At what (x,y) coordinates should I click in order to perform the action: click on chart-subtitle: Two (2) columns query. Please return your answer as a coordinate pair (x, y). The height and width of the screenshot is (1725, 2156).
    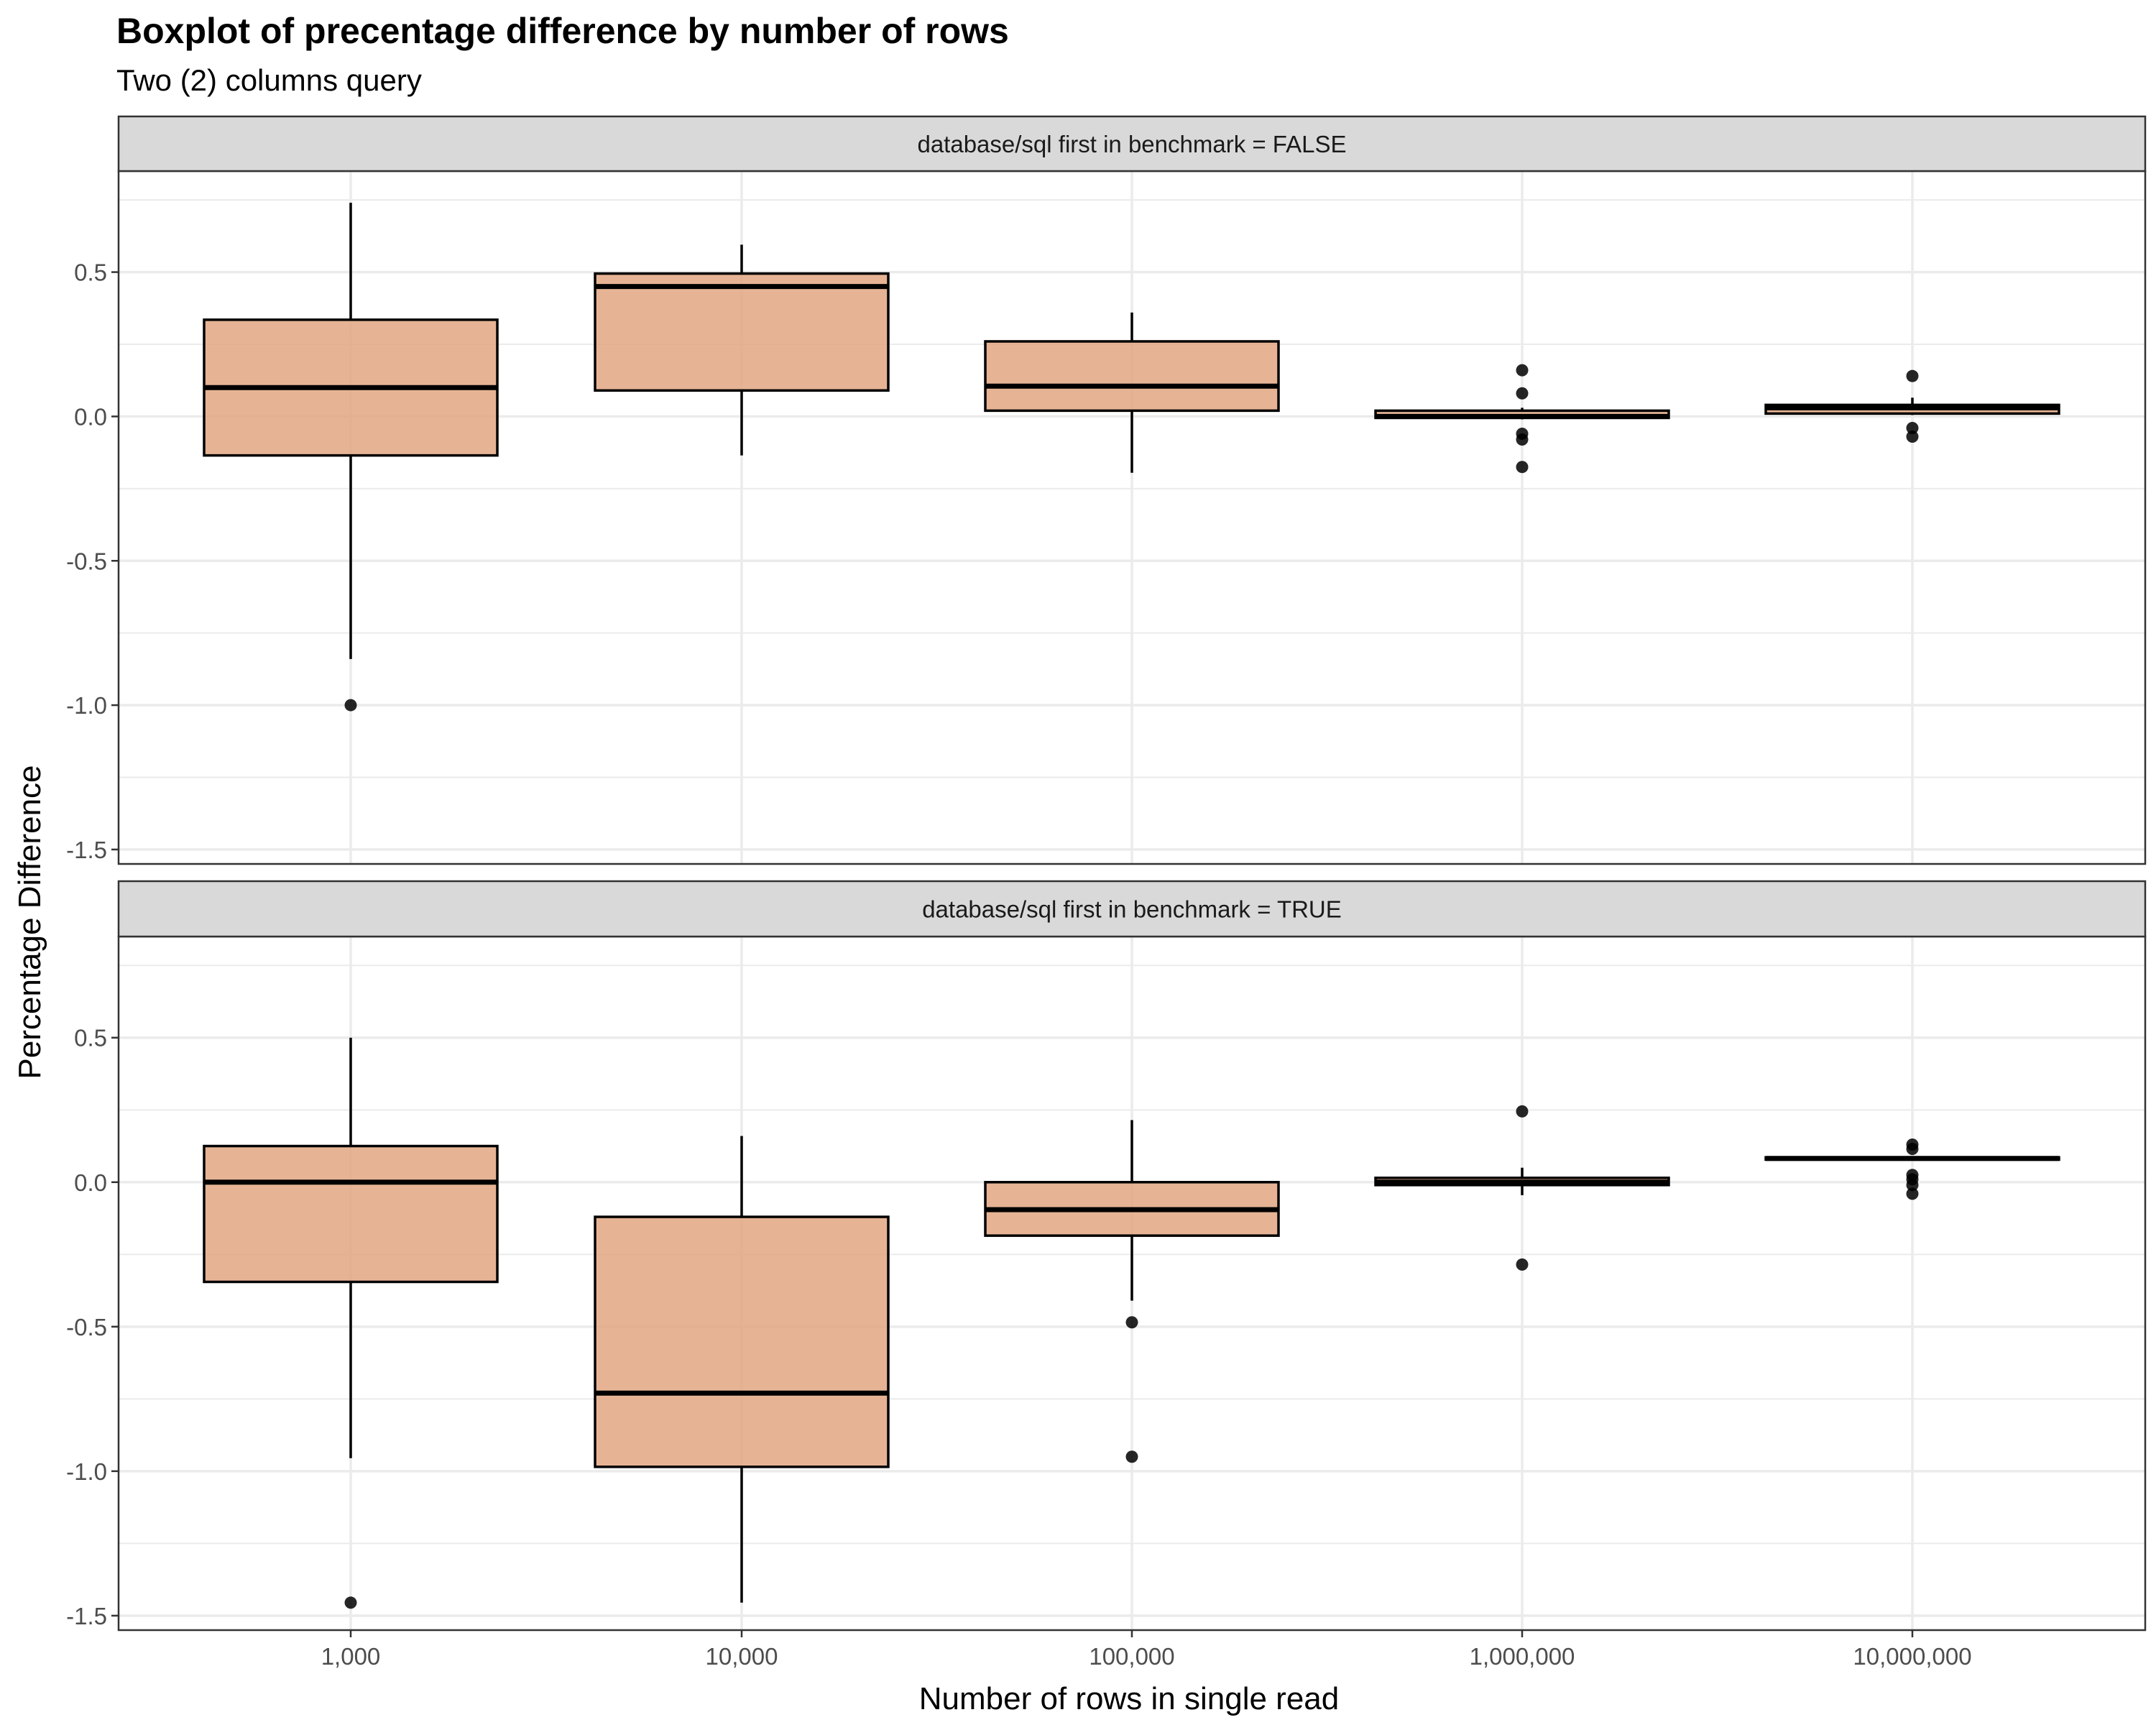
    Looking at the image, I should click on (269, 80).